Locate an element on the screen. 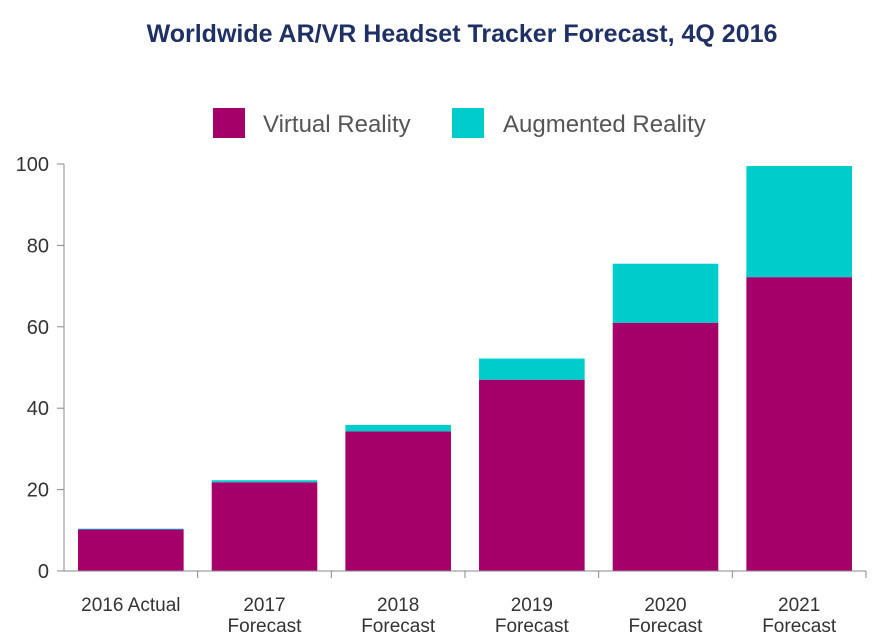 The image size is (894, 638). x-category-label: 2019 Forecast is located at coordinates (532, 616).